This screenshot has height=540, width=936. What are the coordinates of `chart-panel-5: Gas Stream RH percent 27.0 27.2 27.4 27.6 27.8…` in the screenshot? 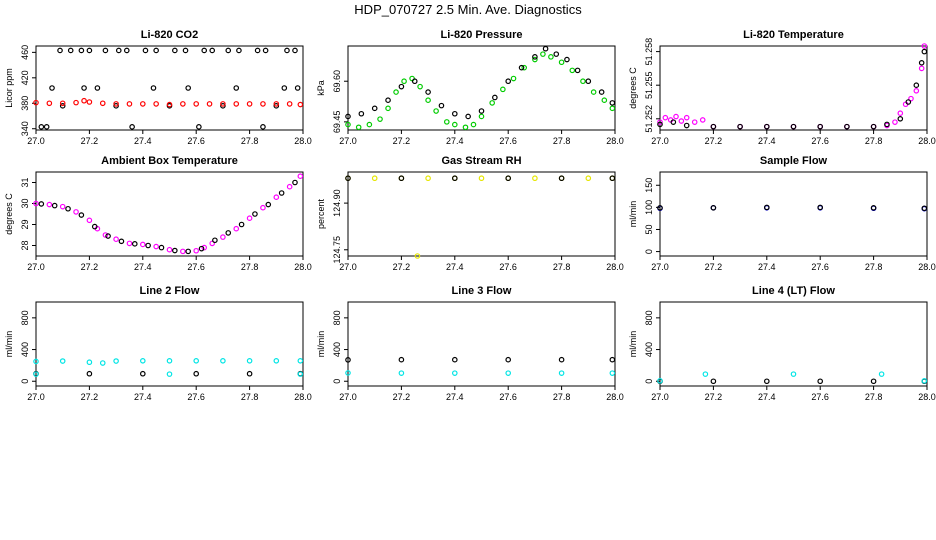 It's located at (470, 213).